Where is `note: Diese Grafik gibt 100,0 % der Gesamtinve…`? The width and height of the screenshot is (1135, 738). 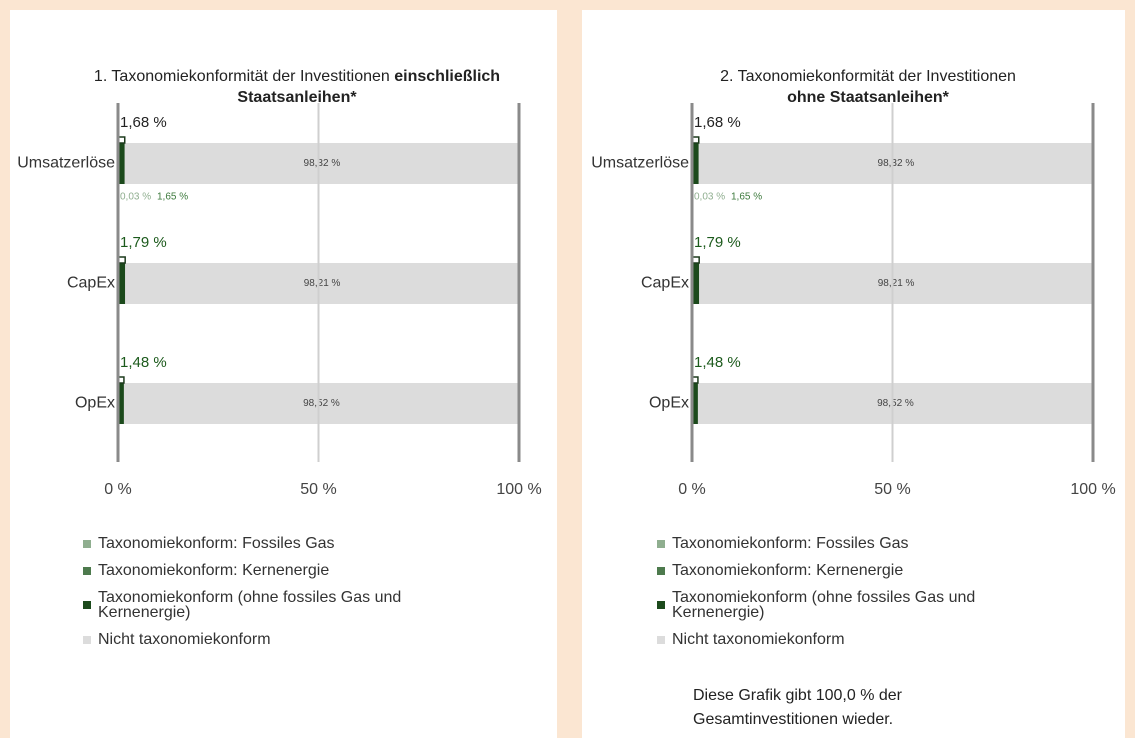
note: Diese Grafik gibt 100,0 % der Gesamtinve… is located at coordinates (797, 707).